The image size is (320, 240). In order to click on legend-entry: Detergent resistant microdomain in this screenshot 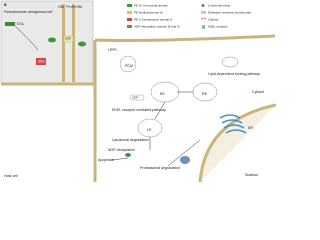, I will do `click(230, 12)`.